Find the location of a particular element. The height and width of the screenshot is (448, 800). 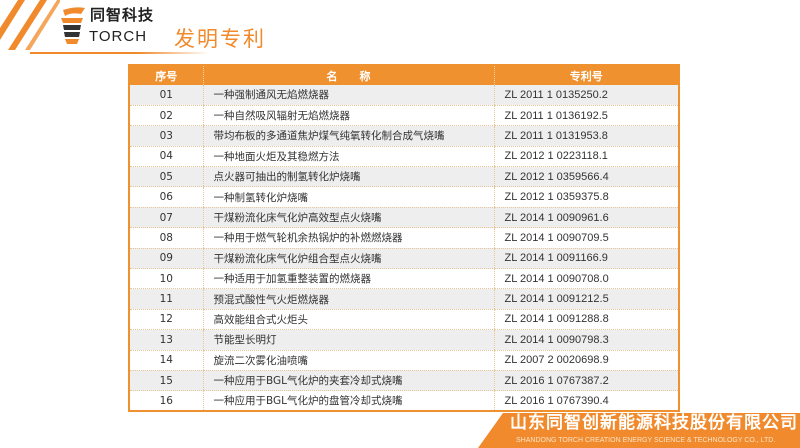

patent-number: ZL 2014 1 0090798.3 is located at coordinates (586, 340).